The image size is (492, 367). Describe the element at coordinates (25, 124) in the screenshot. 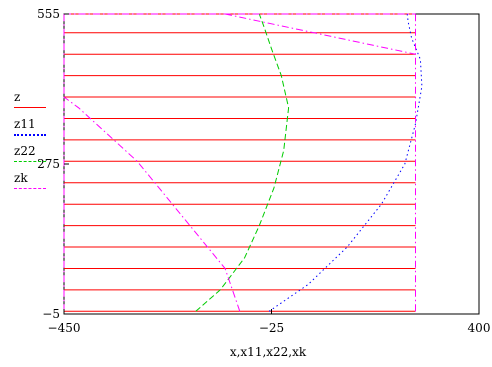

I see `legend-label: z11` at that location.